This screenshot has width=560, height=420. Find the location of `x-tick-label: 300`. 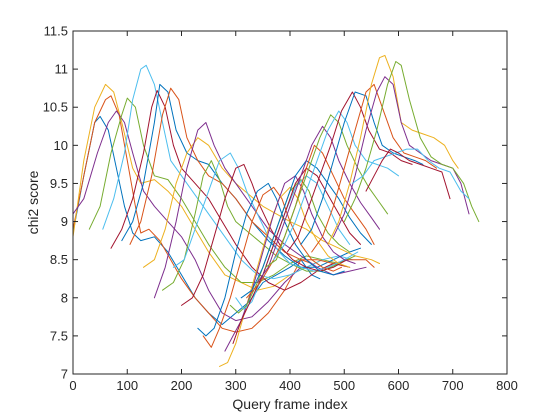

x-tick-label: 300 is located at coordinates (236, 385).